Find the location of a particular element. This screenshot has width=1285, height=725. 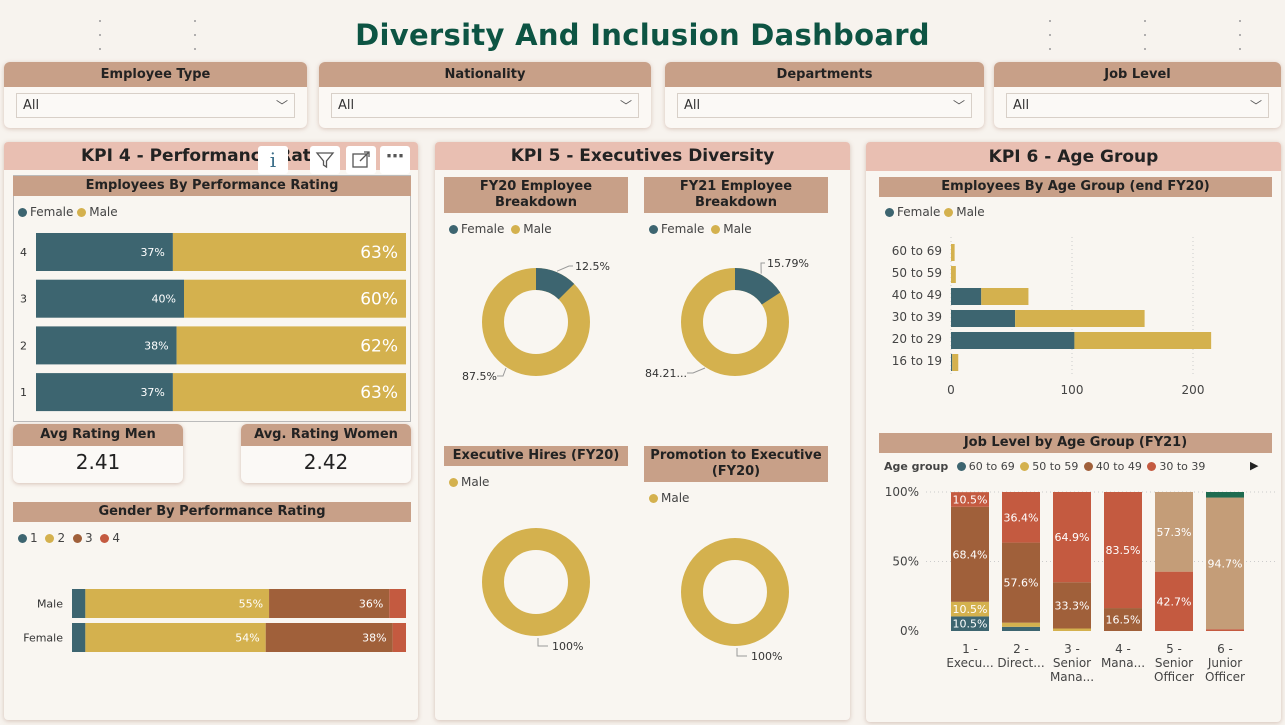

visual-toolbar: i ⋯ is located at coordinates (335, 160).